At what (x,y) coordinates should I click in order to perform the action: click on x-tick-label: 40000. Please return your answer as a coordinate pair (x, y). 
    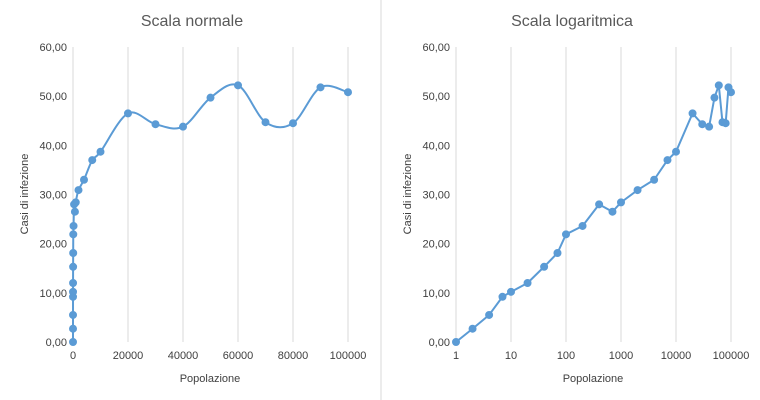
    Looking at the image, I should click on (183, 356).